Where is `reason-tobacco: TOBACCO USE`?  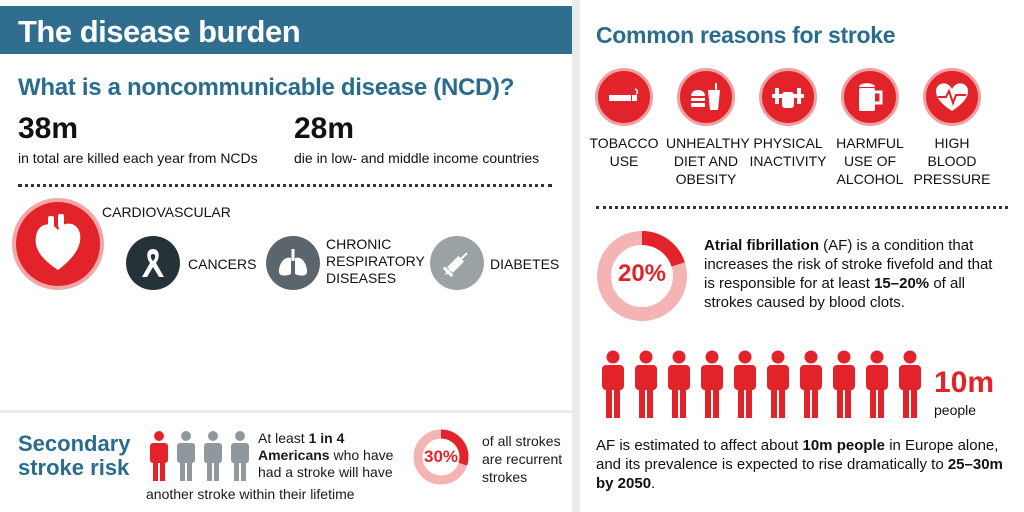 reason-tobacco: TOBACCO USE is located at coordinates (624, 119).